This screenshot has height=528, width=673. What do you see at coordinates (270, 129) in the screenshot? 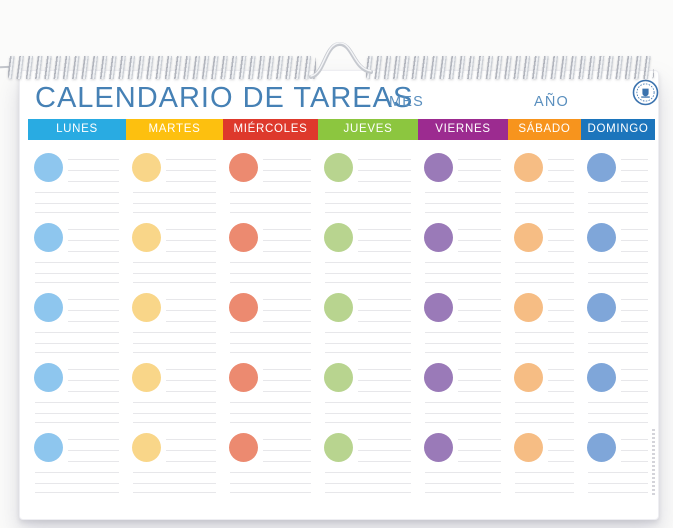
I see `day-header: MIÉRCOLES` at bounding box center [270, 129].